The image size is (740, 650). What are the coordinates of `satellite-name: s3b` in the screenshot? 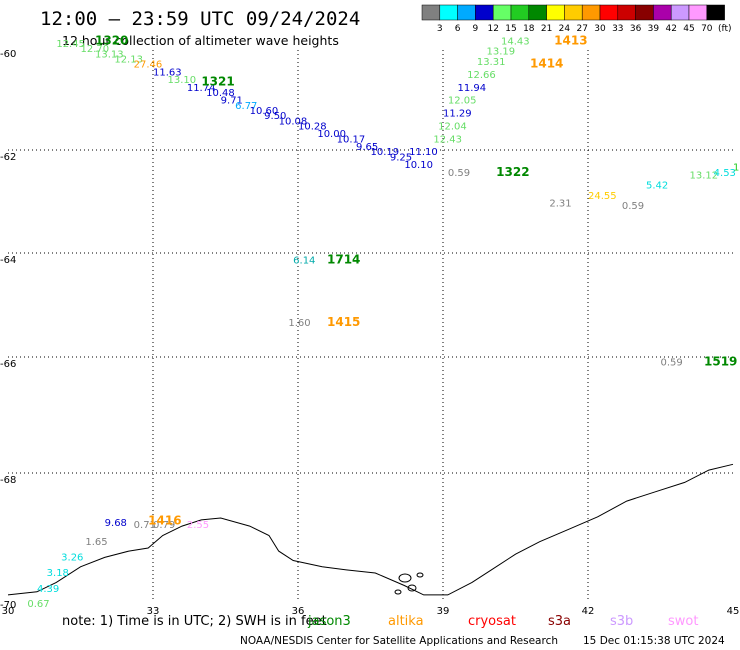 It's located at (621, 621).